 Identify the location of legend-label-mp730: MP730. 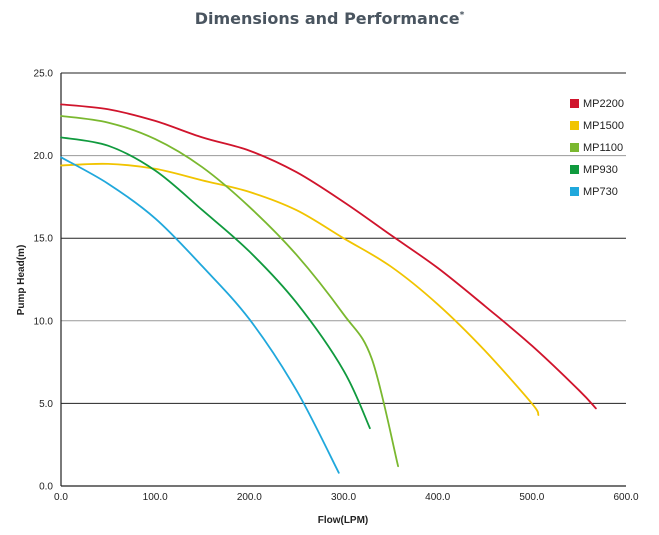
(600, 192).